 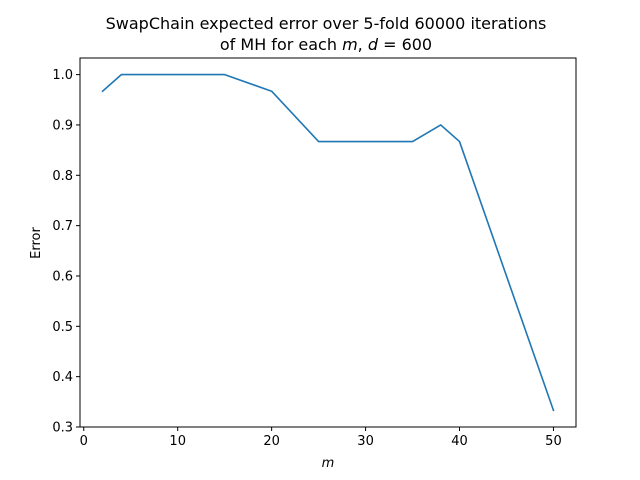 What do you see at coordinates (36, 243) in the screenshot?
I see `y-axis-label: Error` at bounding box center [36, 243].